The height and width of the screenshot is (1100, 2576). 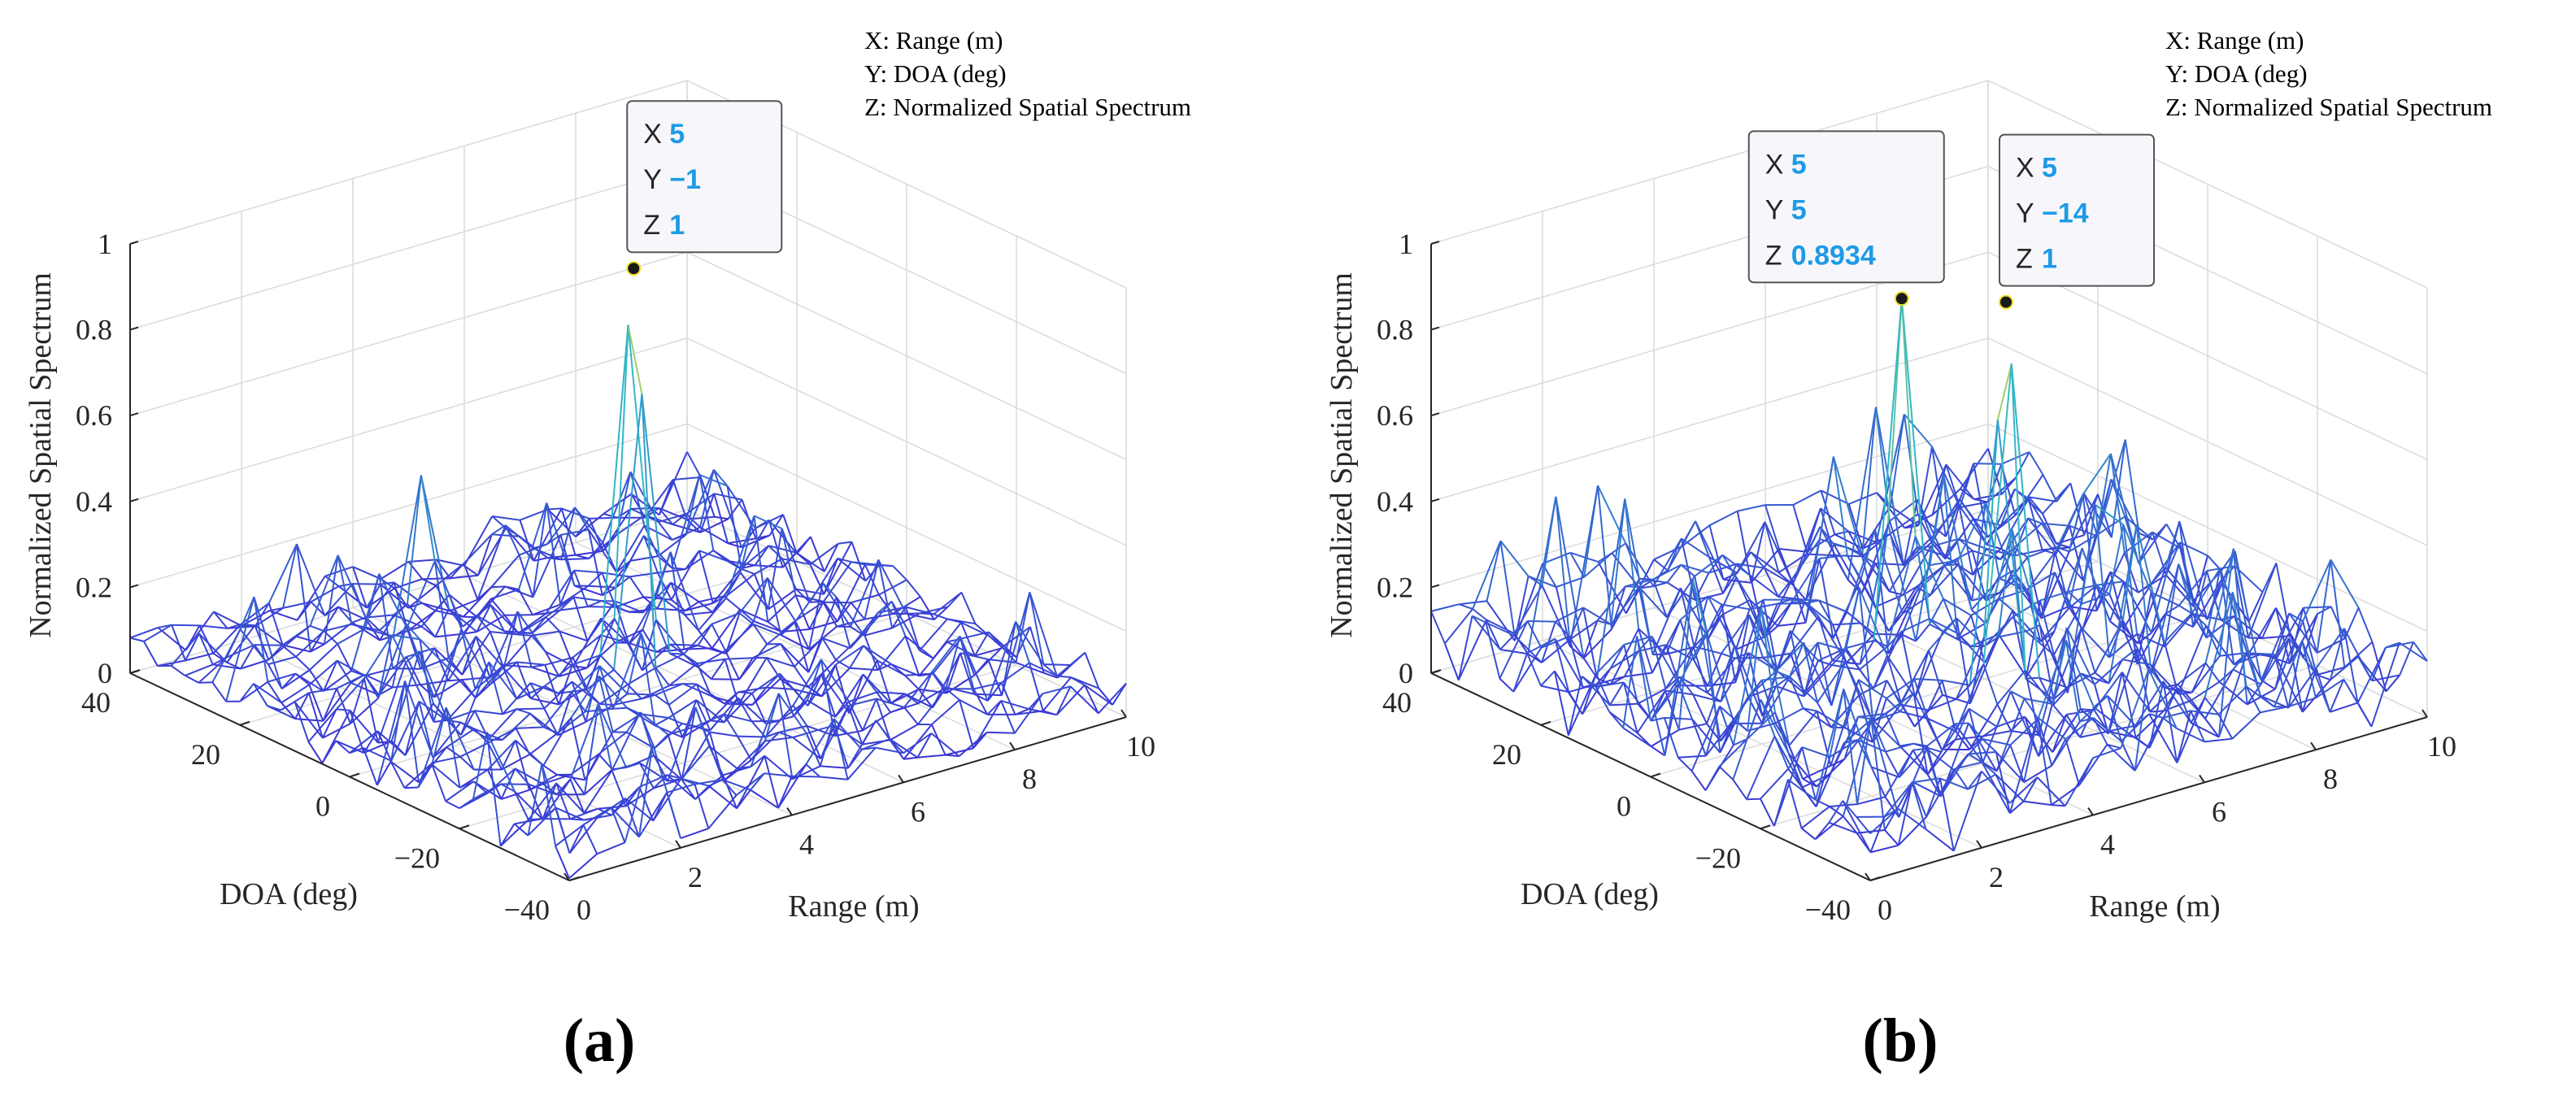 What do you see at coordinates (94, 501) in the screenshot?
I see `z-tick-label: 0.4` at bounding box center [94, 501].